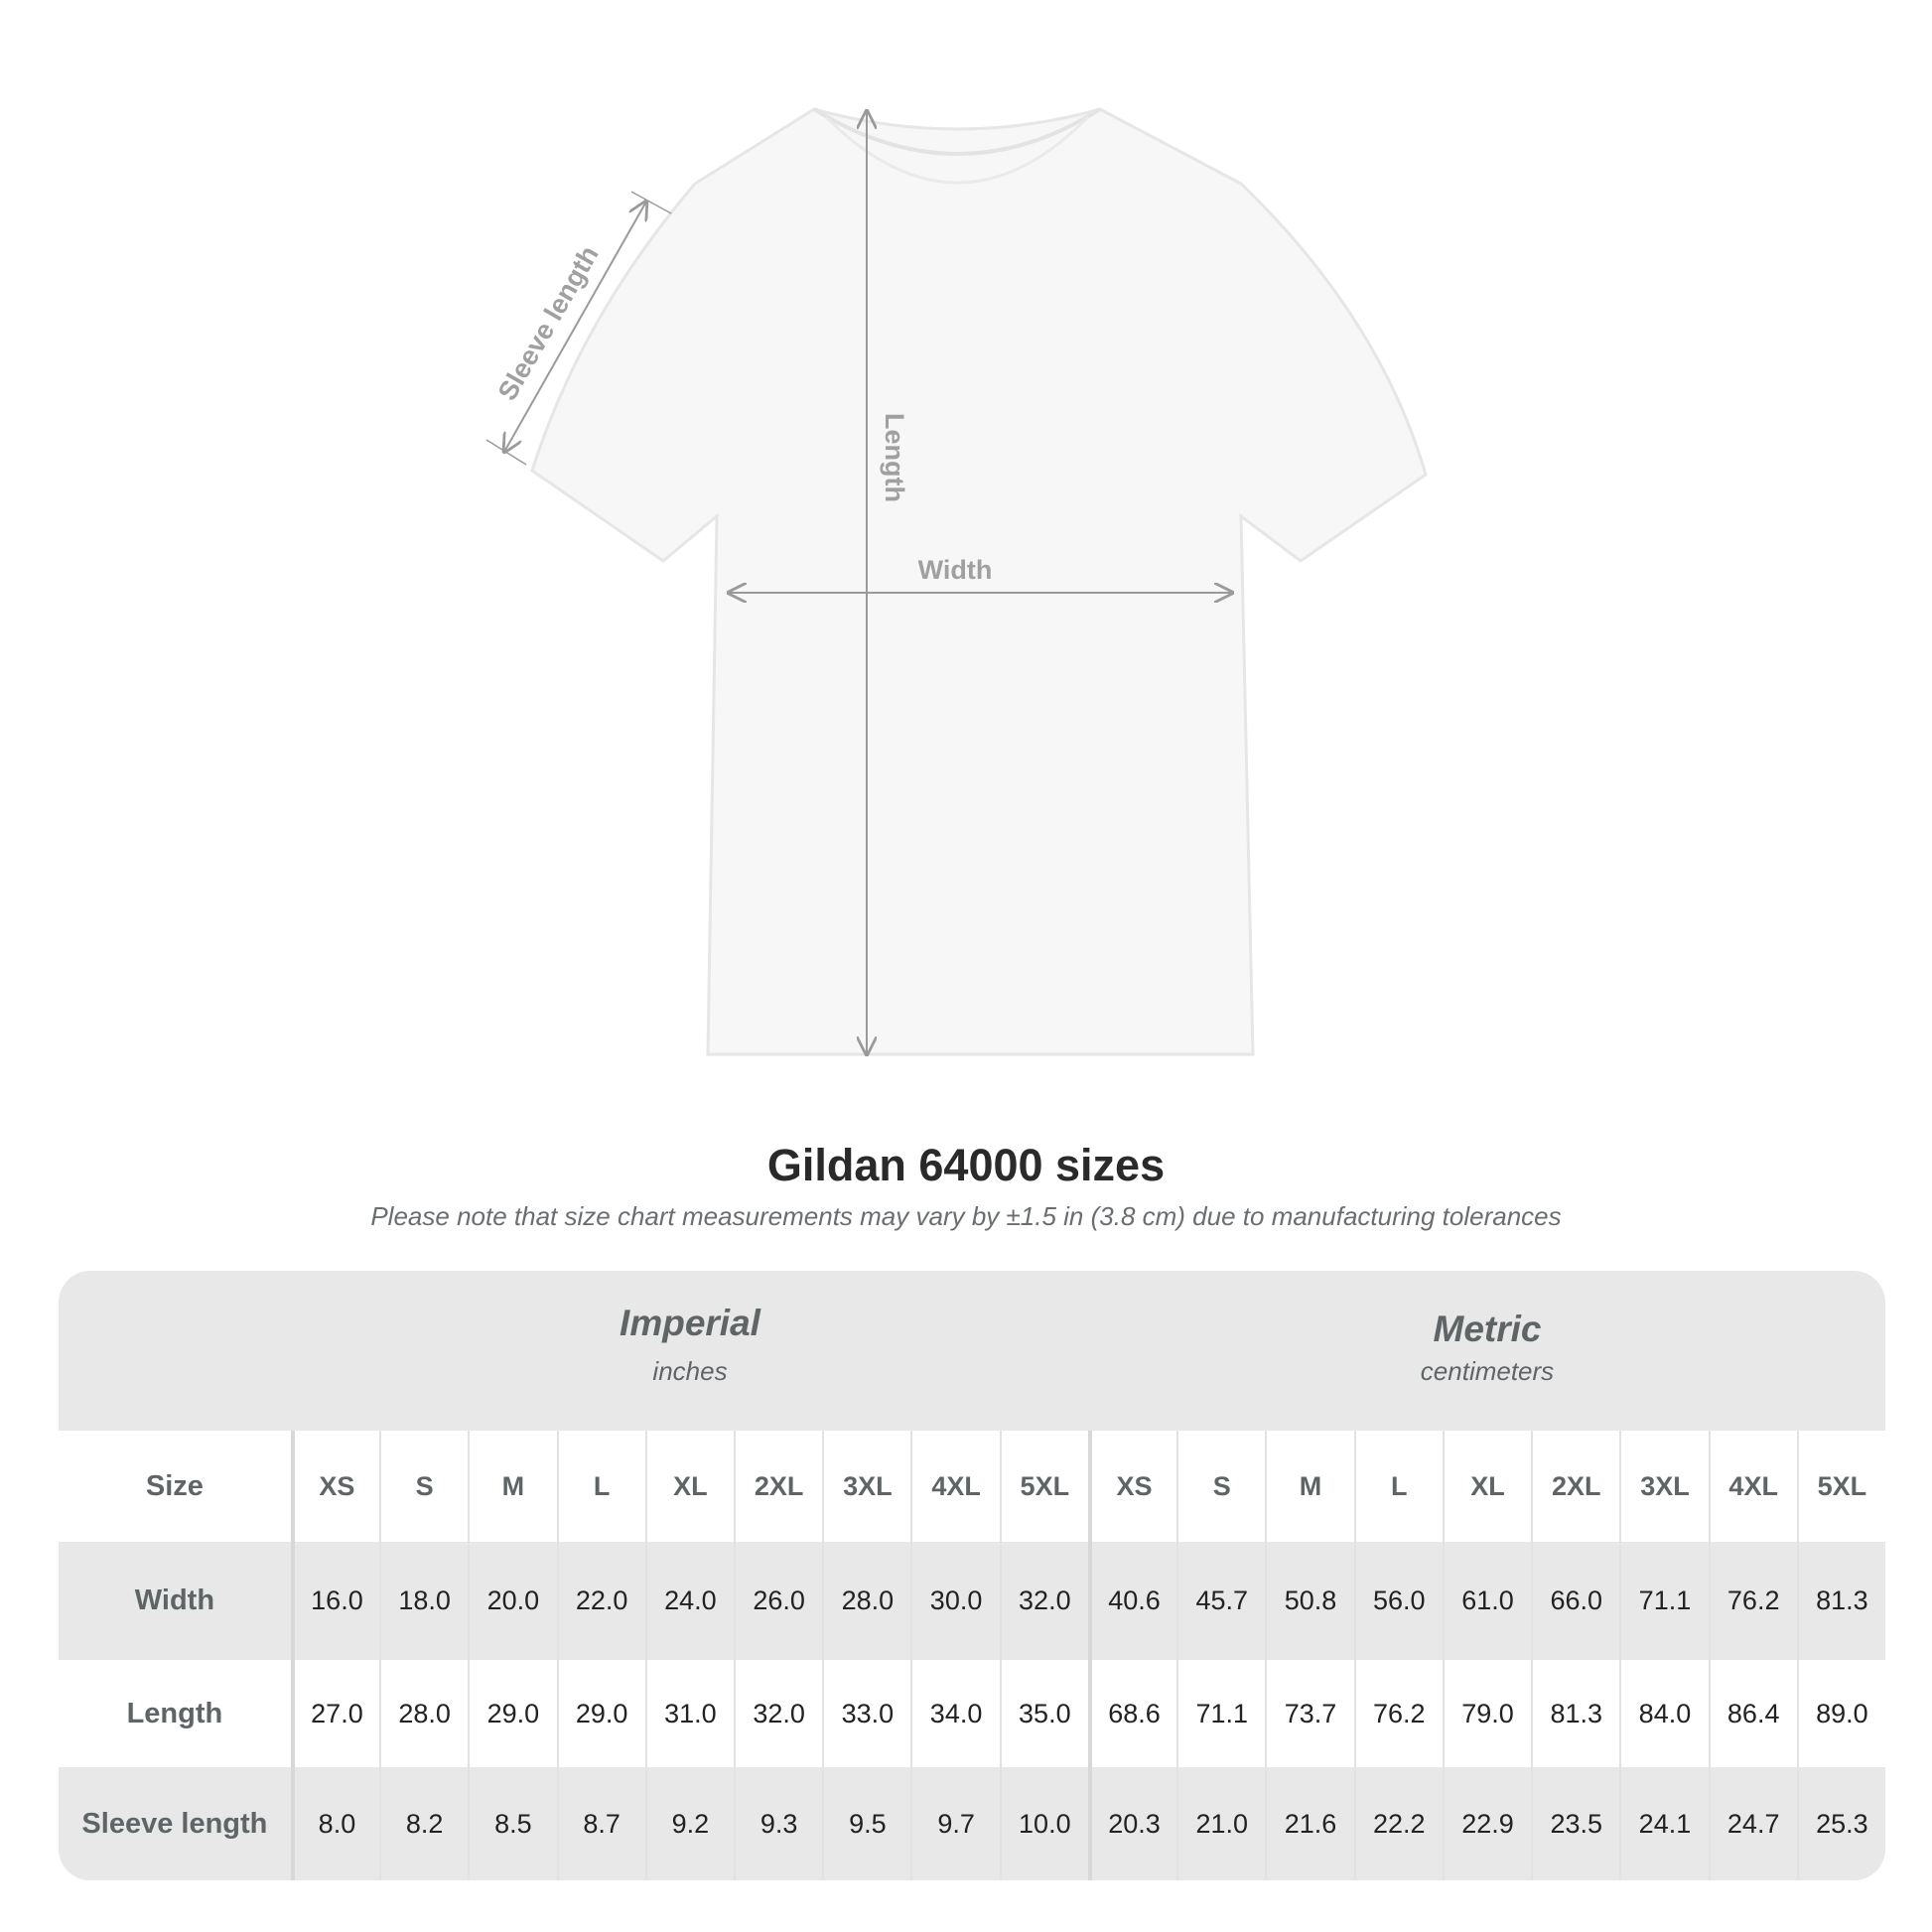 The width and height of the screenshot is (1932, 1932). What do you see at coordinates (1841, 1714) in the screenshot?
I see `value-cell: 89.0` at bounding box center [1841, 1714].